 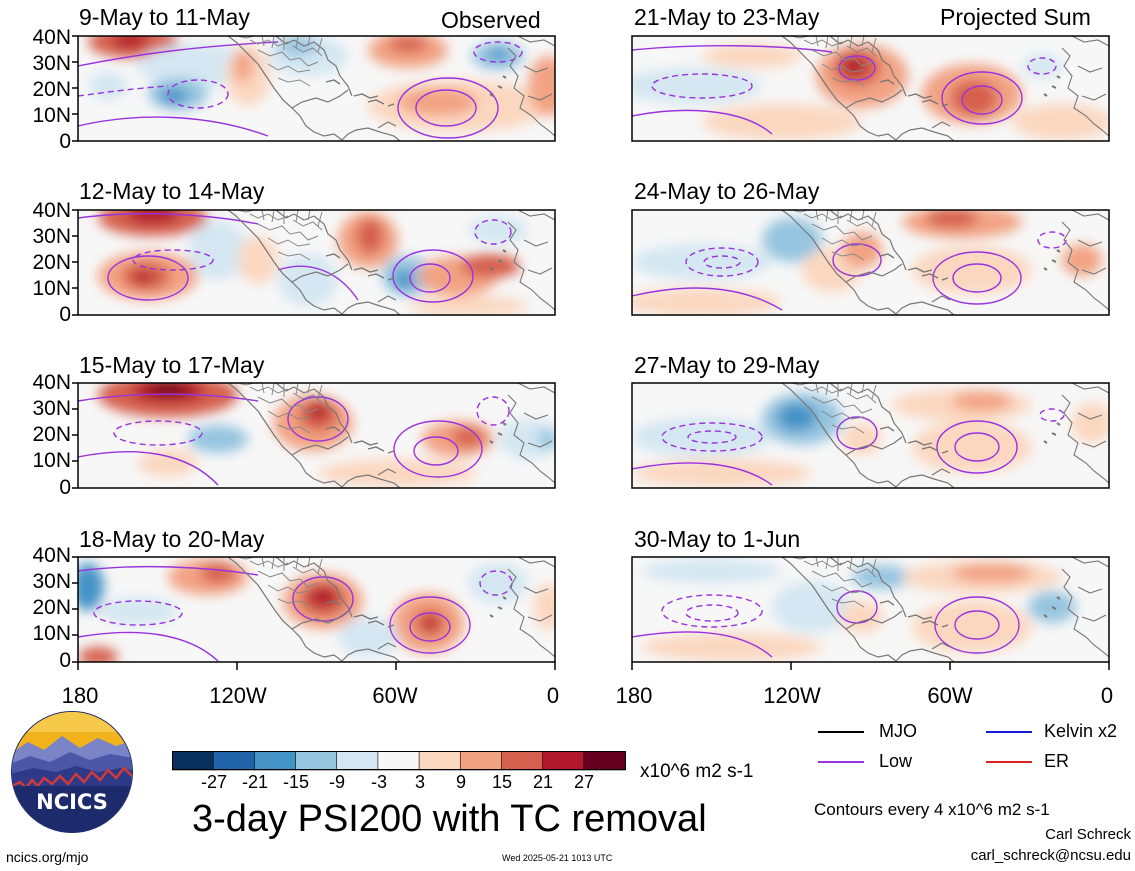 What do you see at coordinates (172, 191) in the screenshot?
I see `panel-title-3: 12-May to 14-May` at bounding box center [172, 191].